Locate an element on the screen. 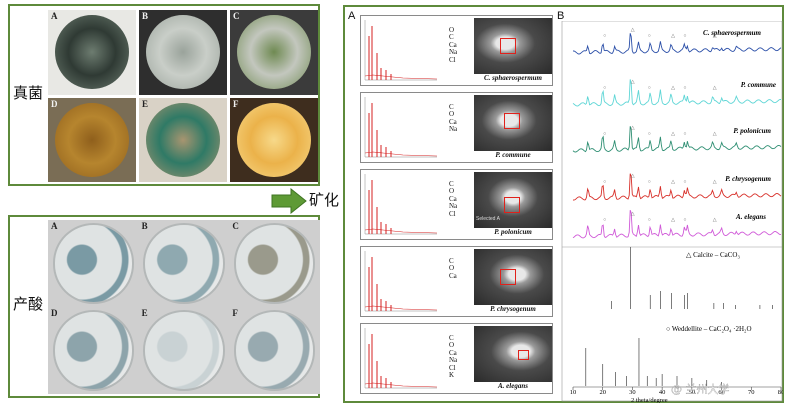 The width and height of the screenshot is (787, 407). fungi-photo-b: B is located at coordinates (183, 52).